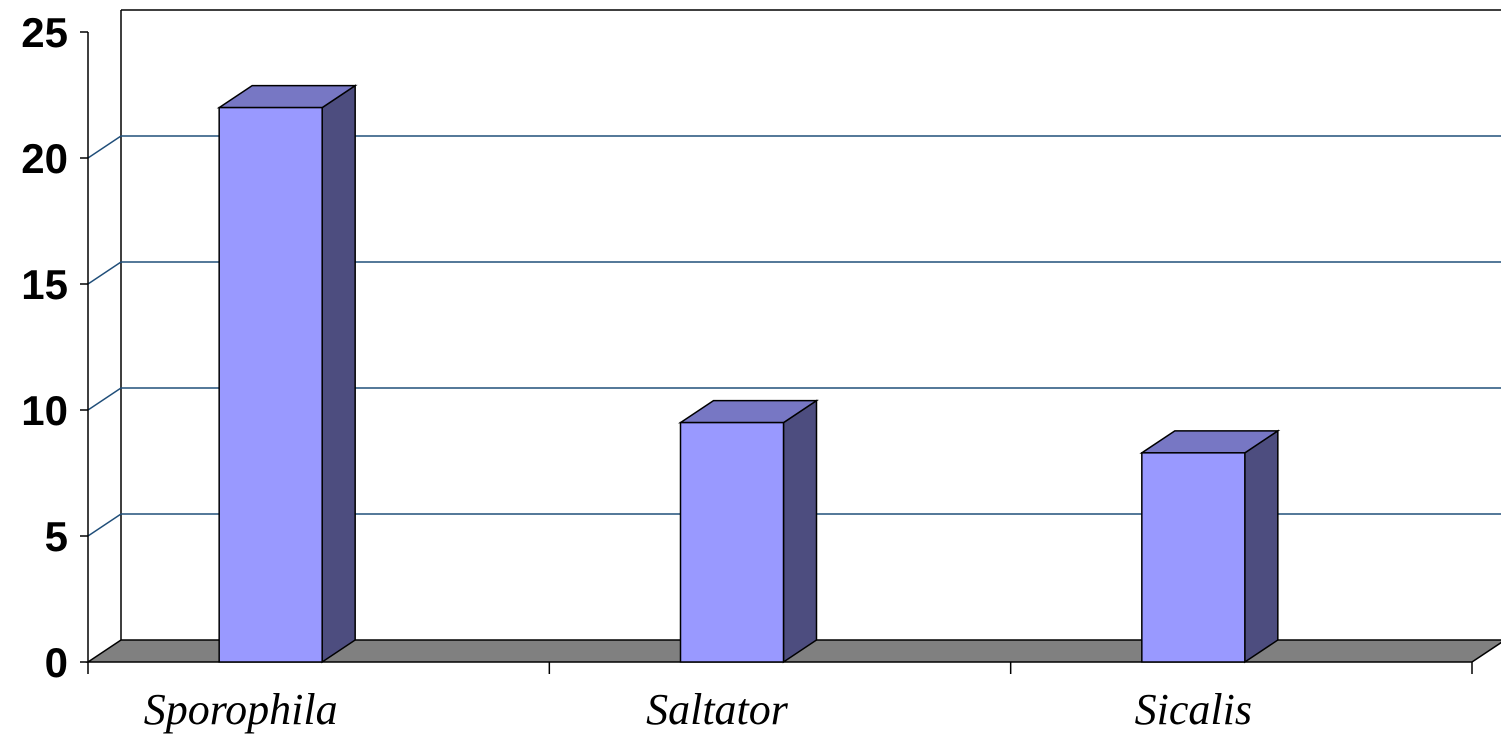 The image size is (1501, 736). I want to click on y-tick-label: 20, so click(44, 158).